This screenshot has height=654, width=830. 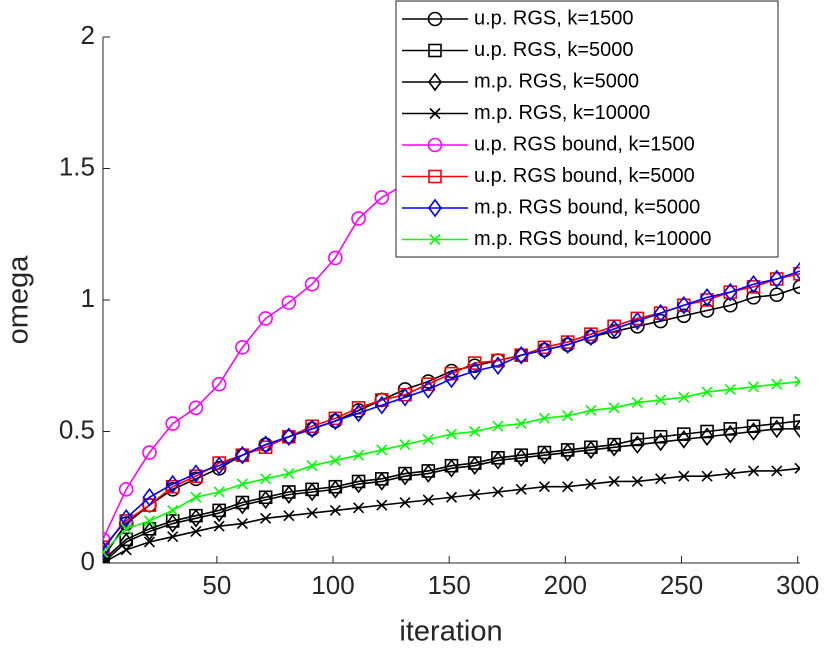 What do you see at coordinates (450, 632) in the screenshot?
I see `x-axis-label: iteration` at bounding box center [450, 632].